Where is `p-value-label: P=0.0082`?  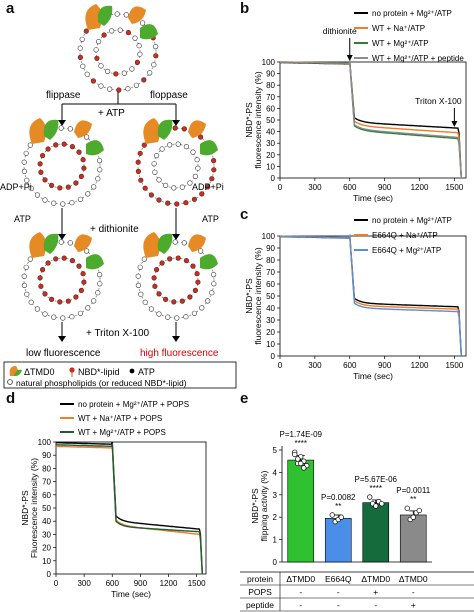 p-value-label: P=0.0082 is located at coordinates (338, 497).